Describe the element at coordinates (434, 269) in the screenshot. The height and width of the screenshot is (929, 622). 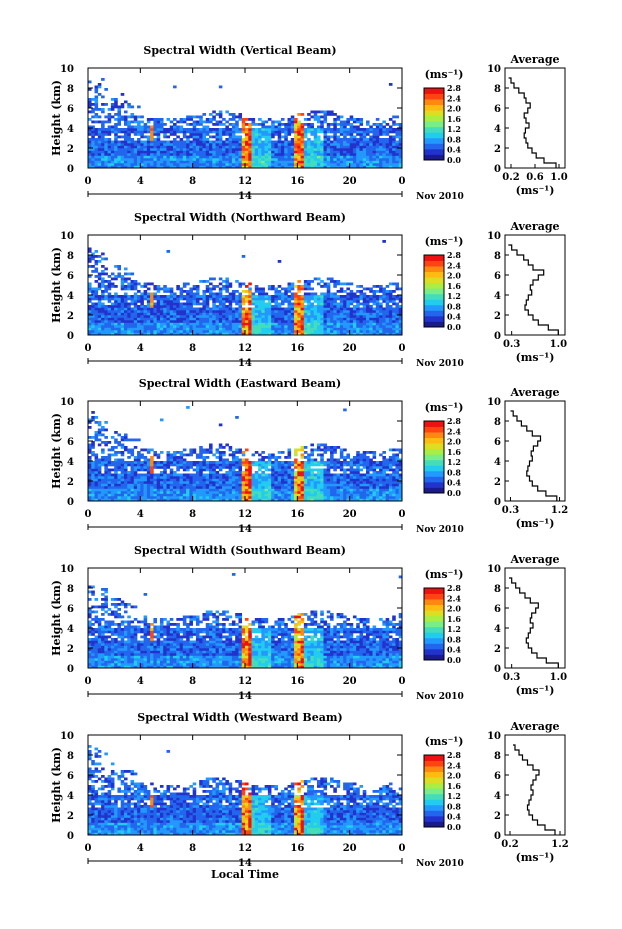
I see `colorbar-swatch` at that location.